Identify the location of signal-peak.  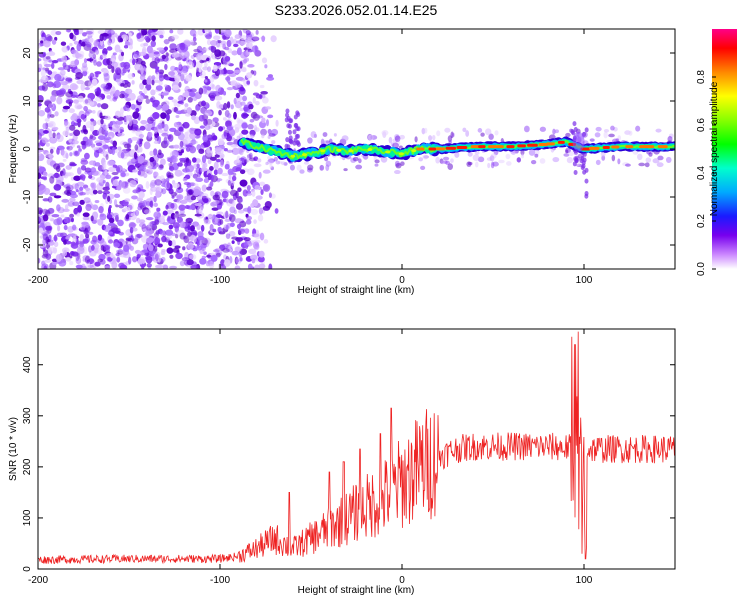
(499, 147).